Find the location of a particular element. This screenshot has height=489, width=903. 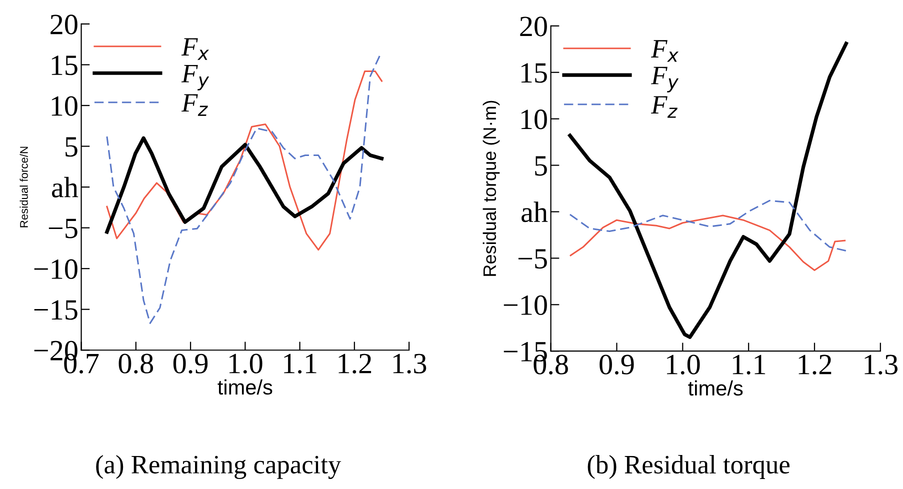

text: (b) Residual torque is located at coordinates (689, 467).